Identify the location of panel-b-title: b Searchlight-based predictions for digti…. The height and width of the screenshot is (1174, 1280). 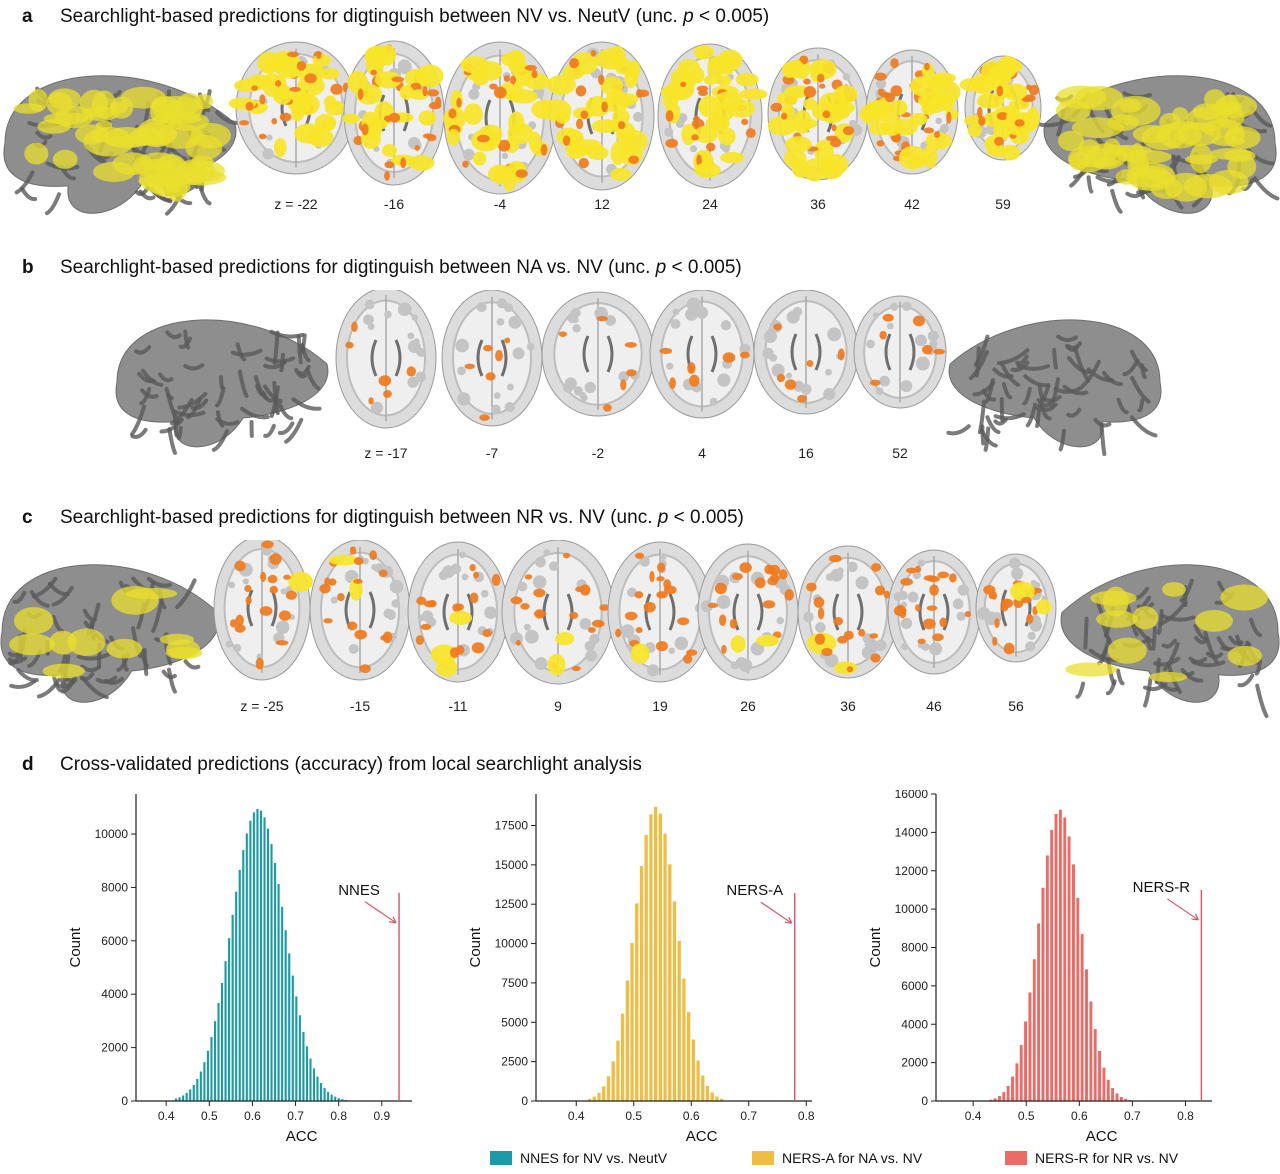
(382, 268).